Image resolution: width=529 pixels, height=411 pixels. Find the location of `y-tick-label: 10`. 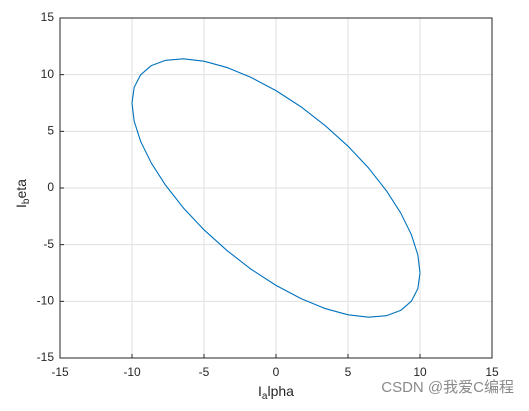

y-tick-label: 10 is located at coordinates (48, 74).